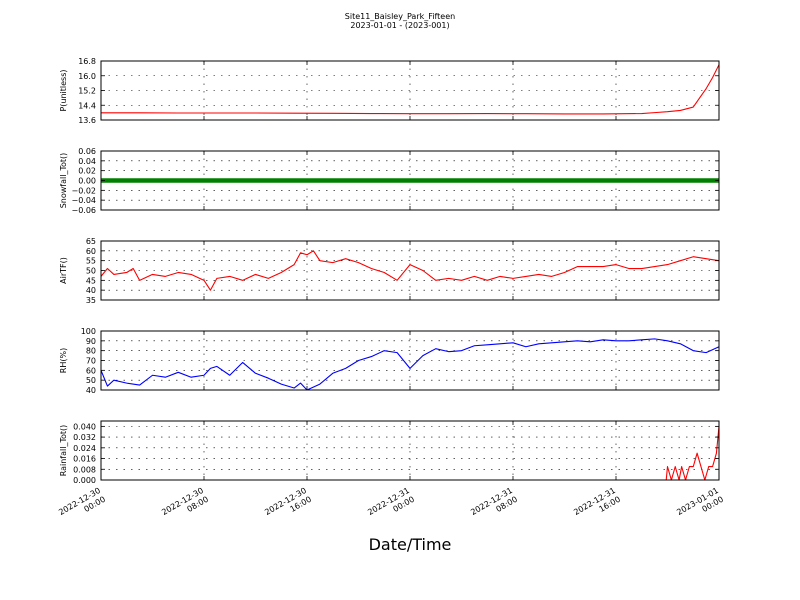 Image resolution: width=800 pixels, height=600 pixels. Describe the element at coordinates (700, 506) in the screenshot. I see `x-tick-label: 2023-01-0100:00` at that location.